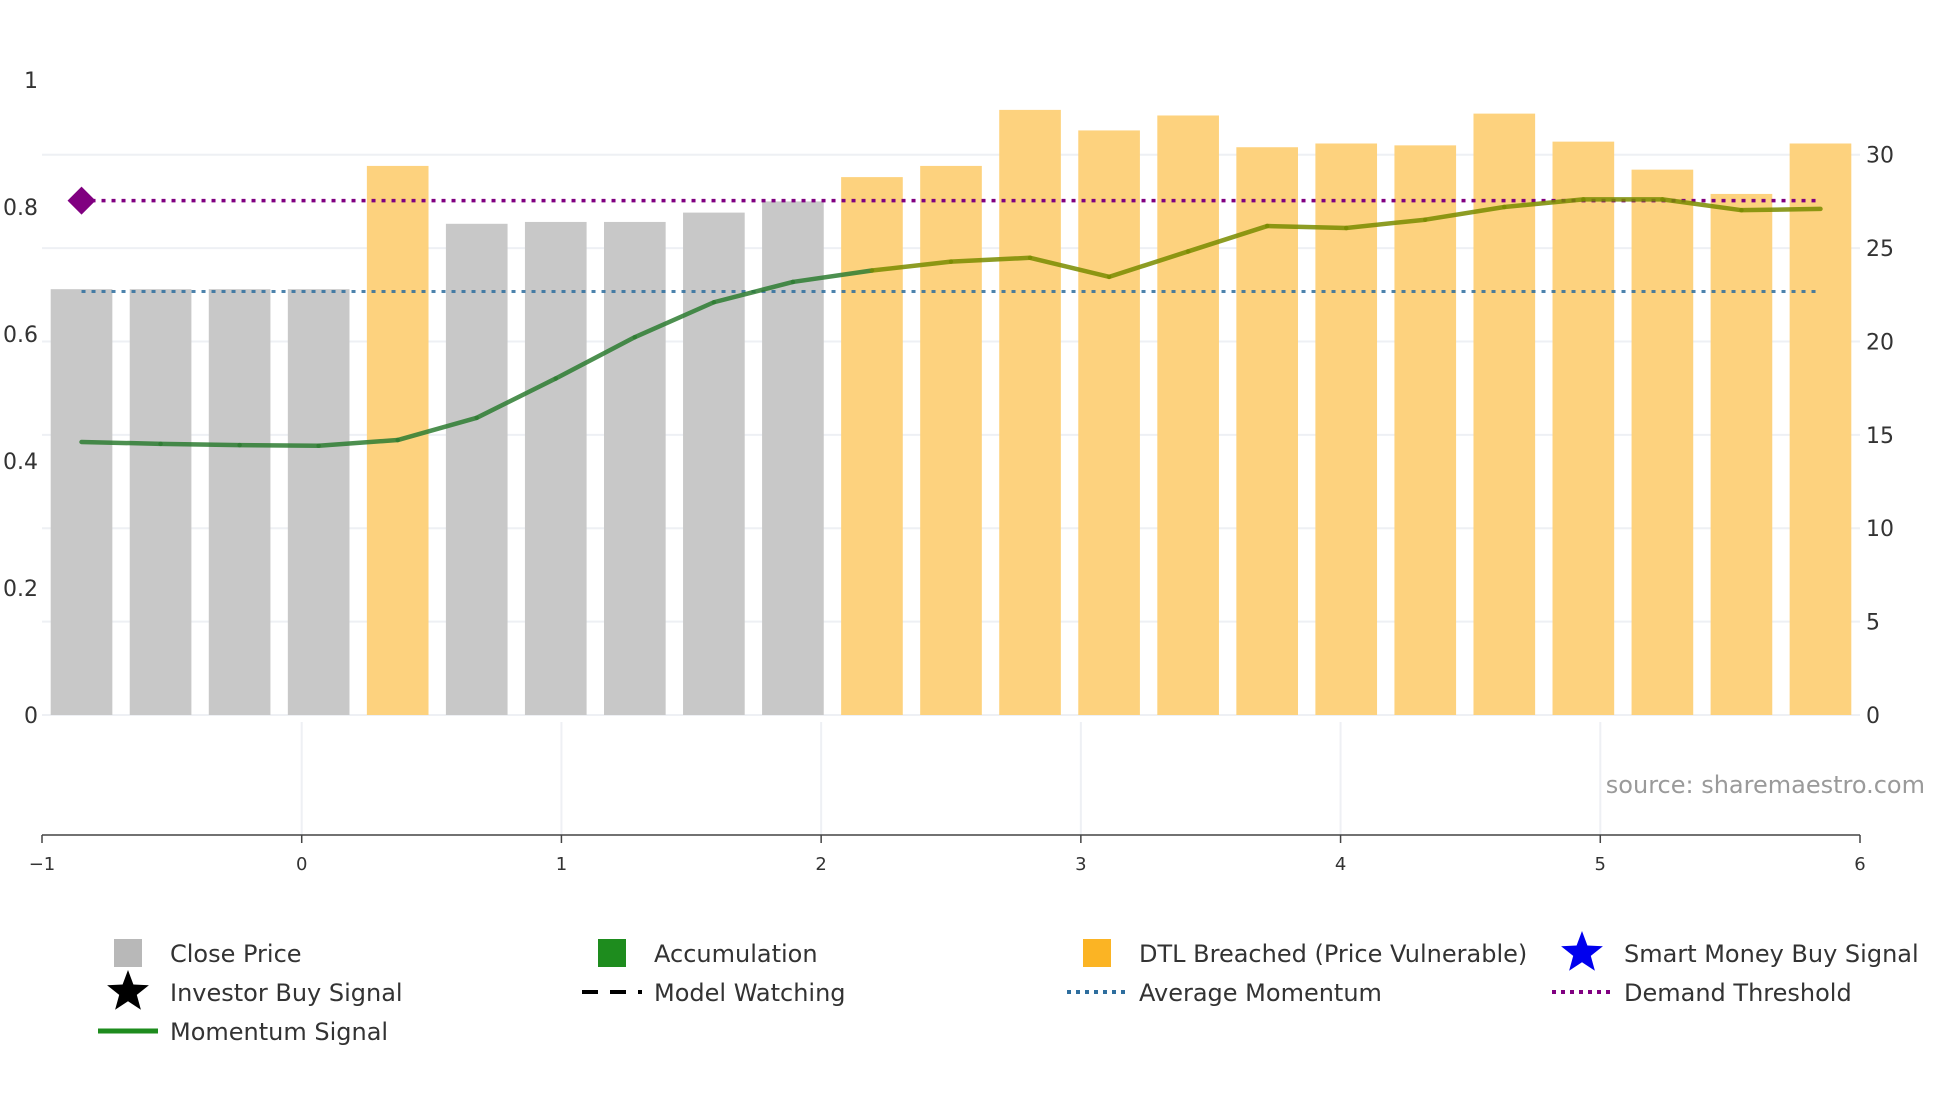 This screenshot has width=1960, height=1102. What do you see at coordinates (1859, 864) in the screenshot?
I see `bottom-axis-tick: 6` at bounding box center [1859, 864].